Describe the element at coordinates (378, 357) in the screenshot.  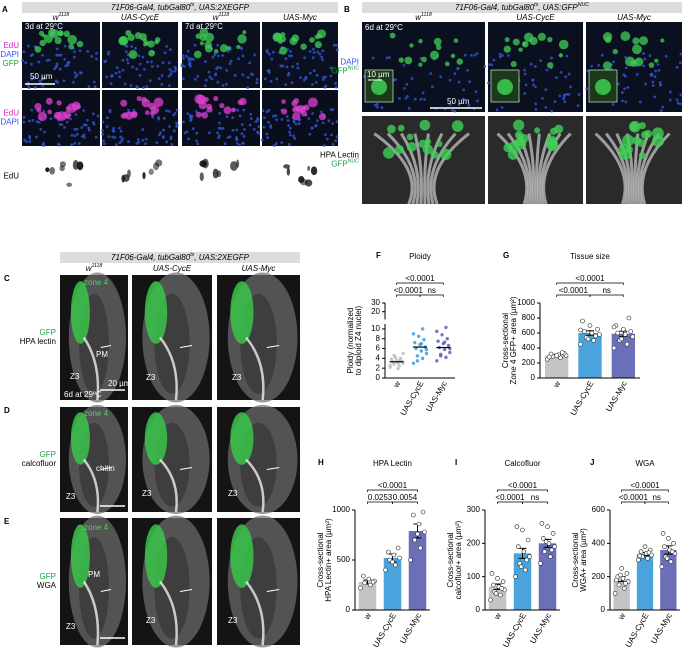
I see `y-tick-label: 4` at that location.